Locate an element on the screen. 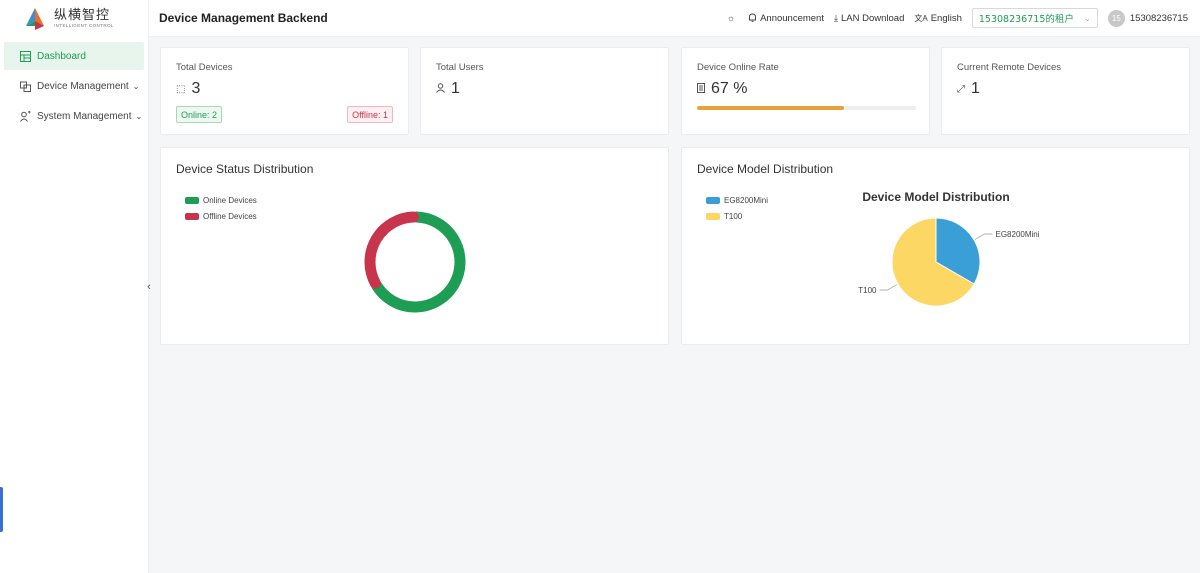 The width and height of the screenshot is (1200, 573). remote-devices-card: Current Remote Devices ⤢ 1 is located at coordinates (1065, 91).